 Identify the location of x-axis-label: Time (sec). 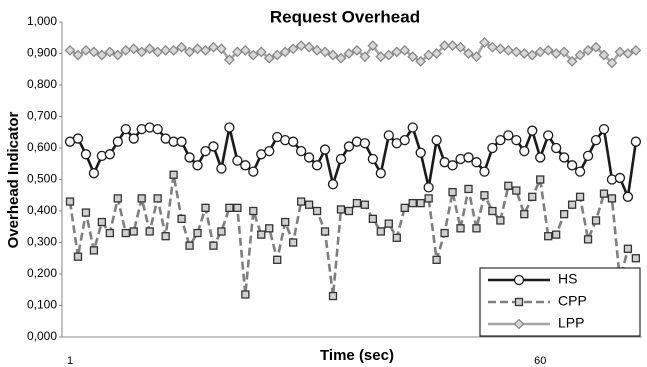
(357, 355).